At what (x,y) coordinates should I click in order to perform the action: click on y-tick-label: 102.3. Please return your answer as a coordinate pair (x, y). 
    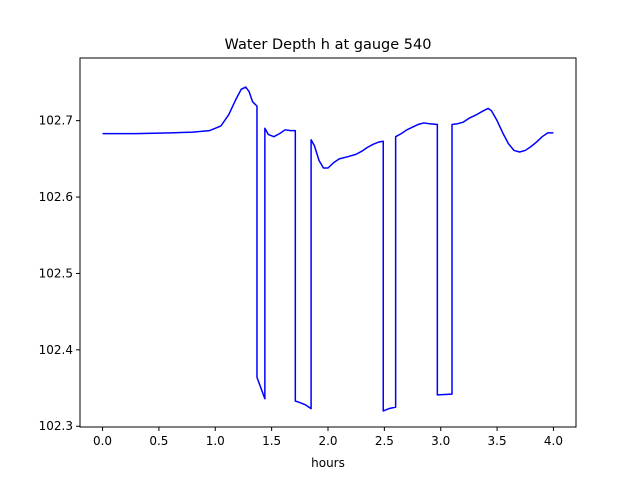
    Looking at the image, I should click on (56, 426).